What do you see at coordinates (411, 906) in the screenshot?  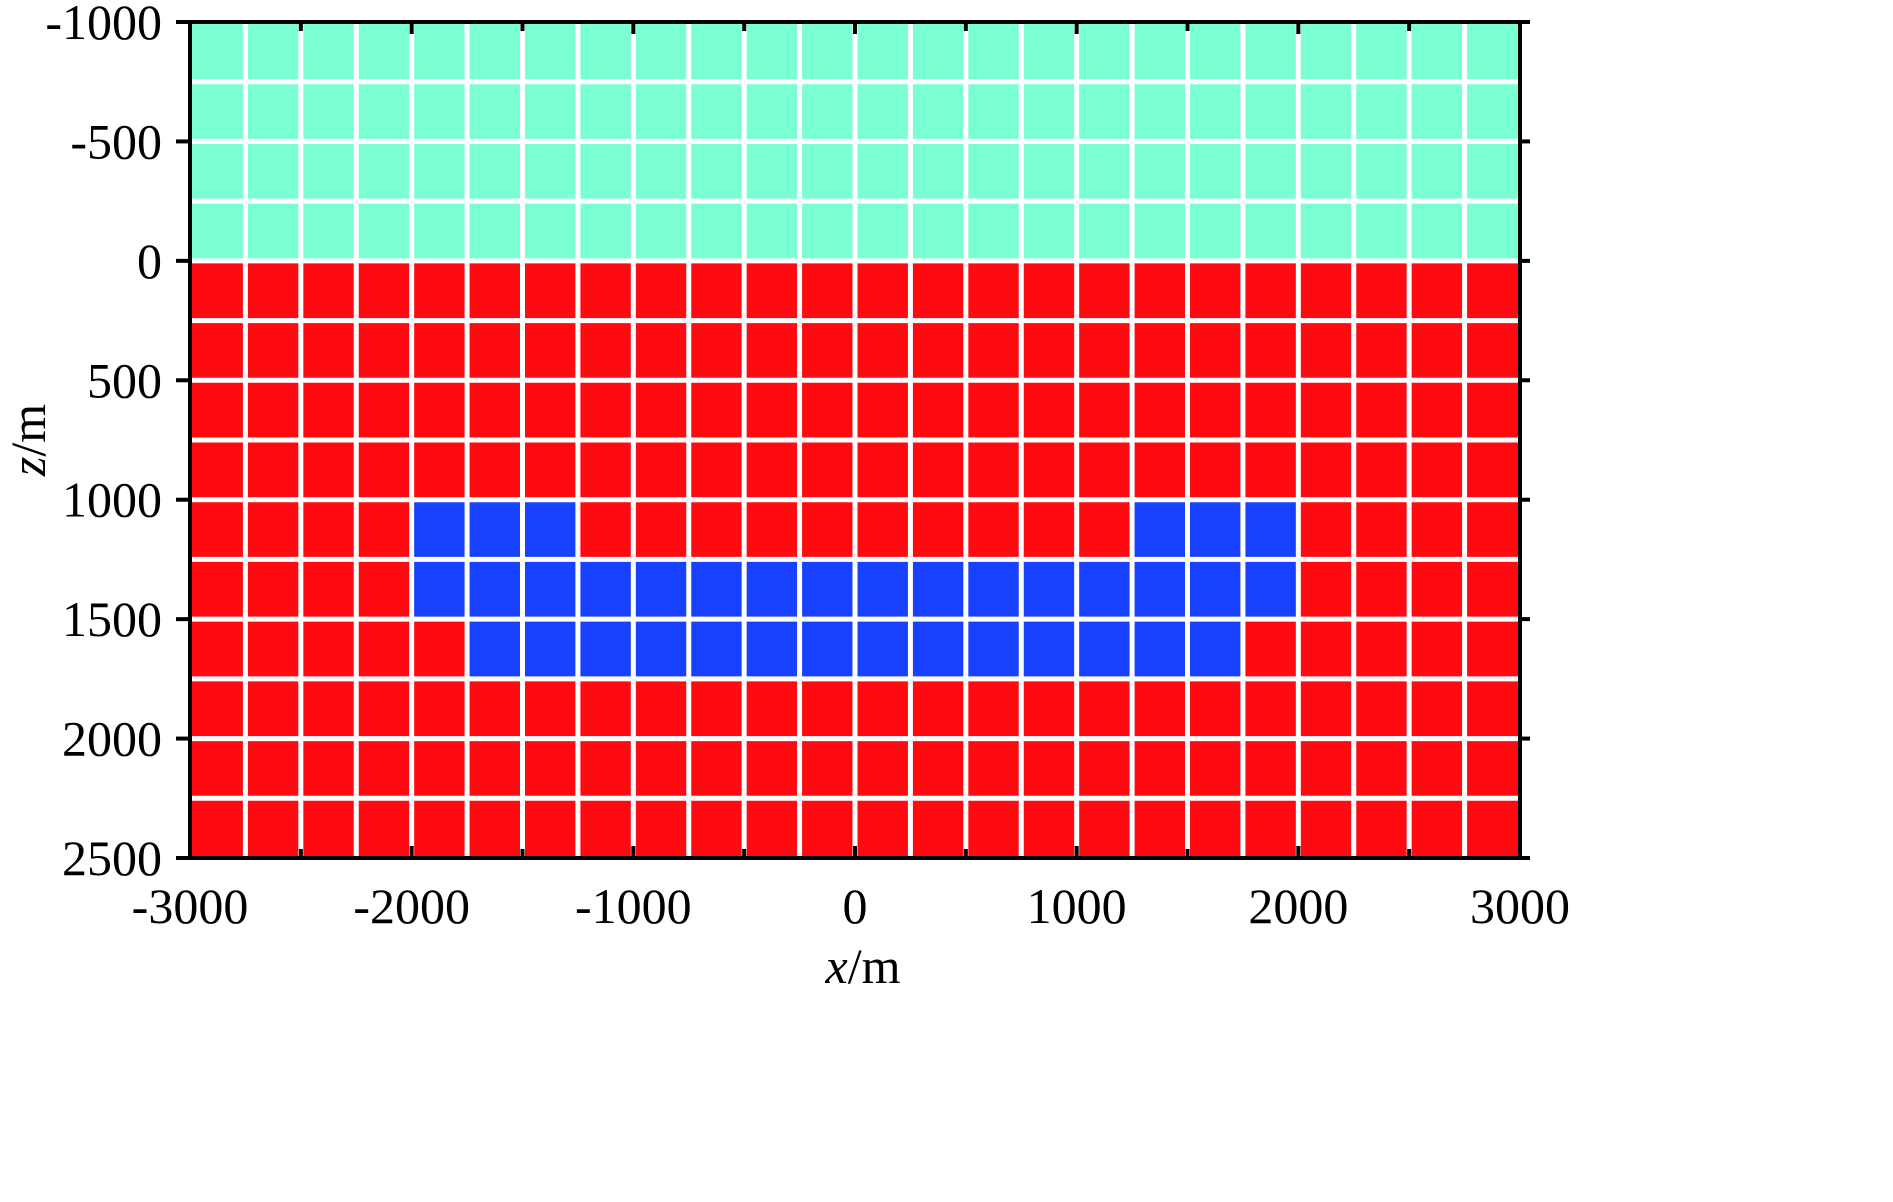 I see `x-tick-label: -2000` at bounding box center [411, 906].